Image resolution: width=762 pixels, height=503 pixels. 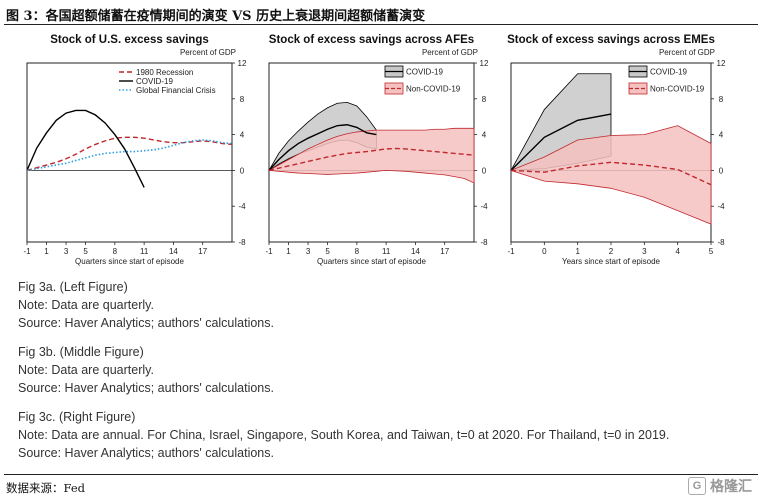 What do you see at coordinates (129, 40) in the screenshot?
I see `chart-title: Stock of U.S. excess savings` at bounding box center [129, 40].